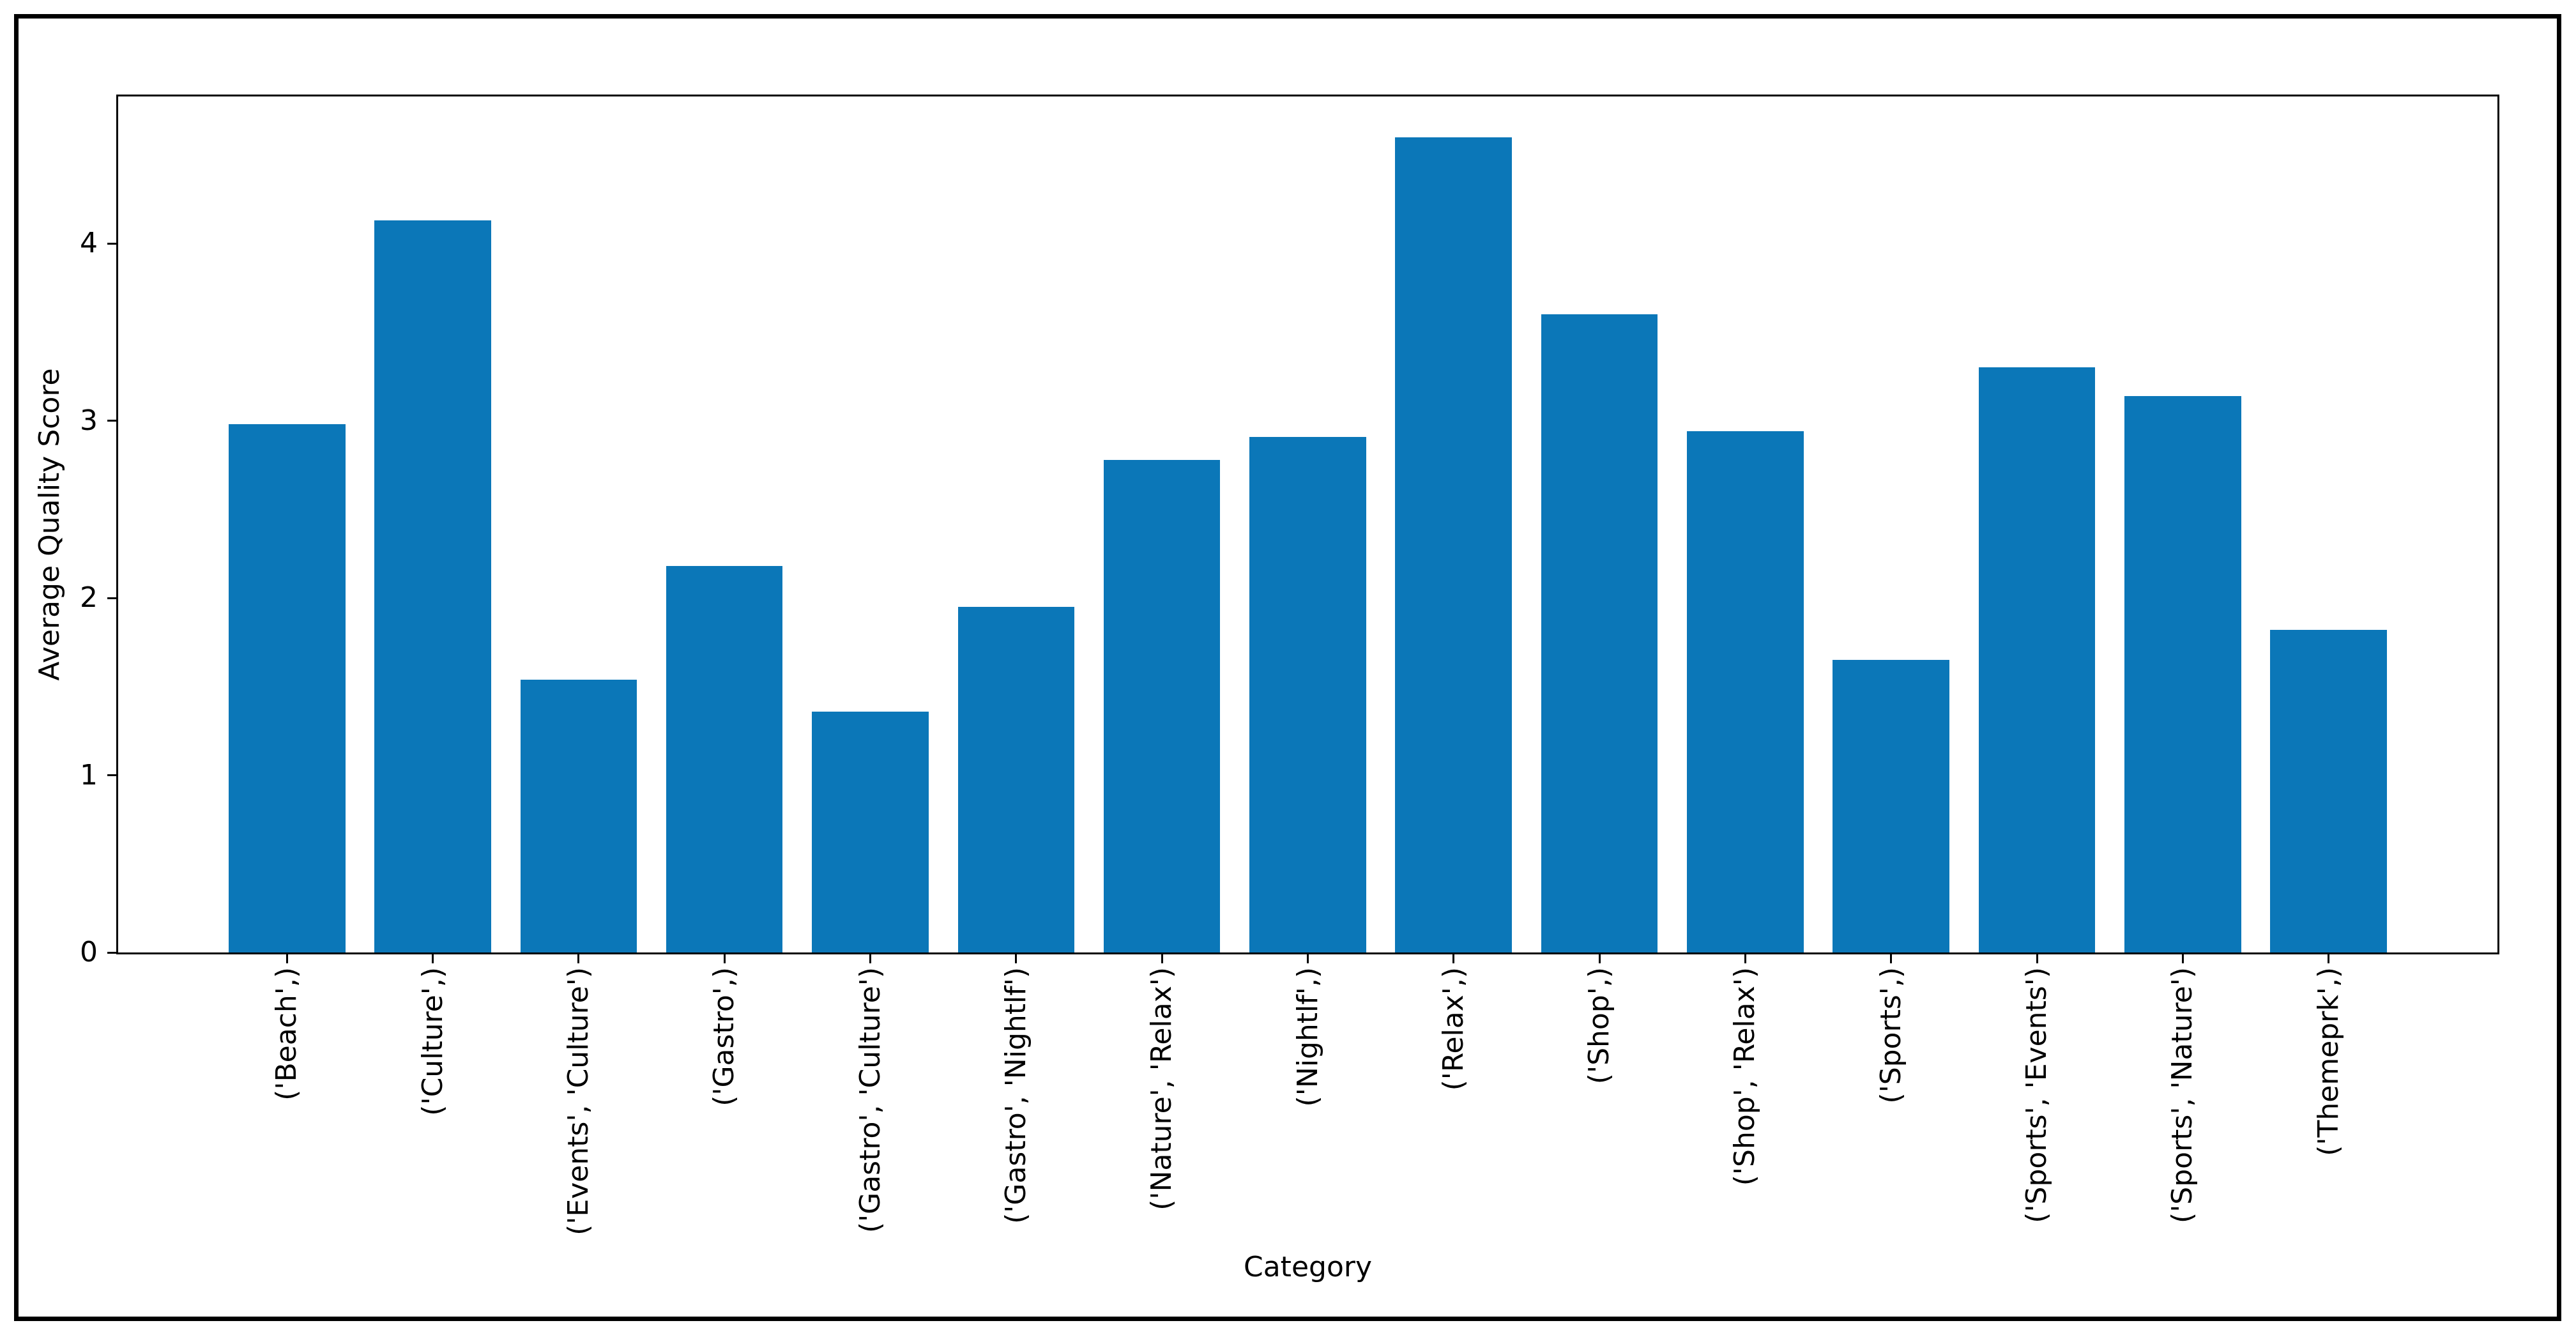 This screenshot has width=2576, height=1330. What do you see at coordinates (89, 598) in the screenshot?
I see `y-tick-label: 2` at bounding box center [89, 598].